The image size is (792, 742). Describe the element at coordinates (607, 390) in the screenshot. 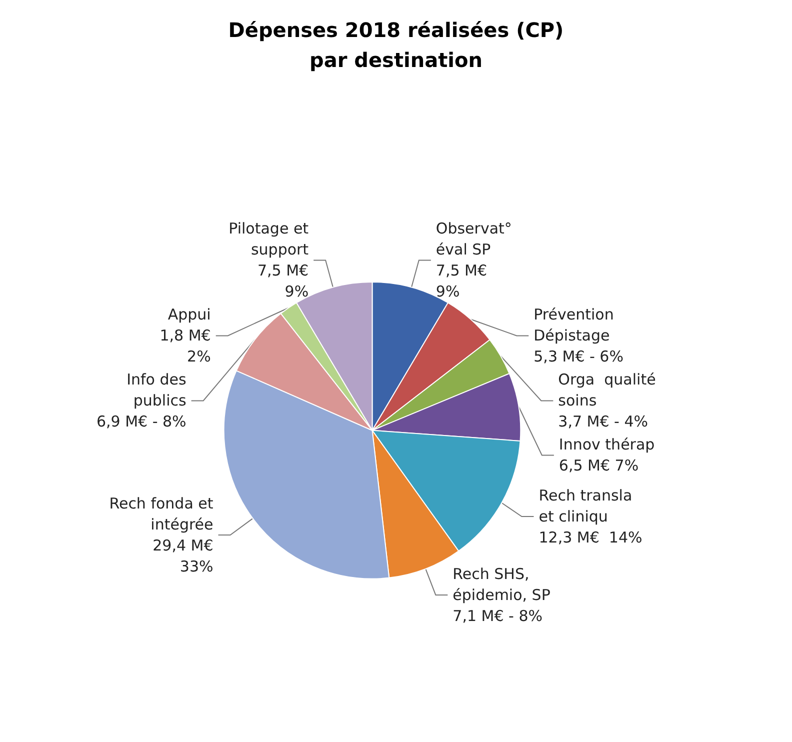

I see `slice-label: Orga qualité soins` at that location.